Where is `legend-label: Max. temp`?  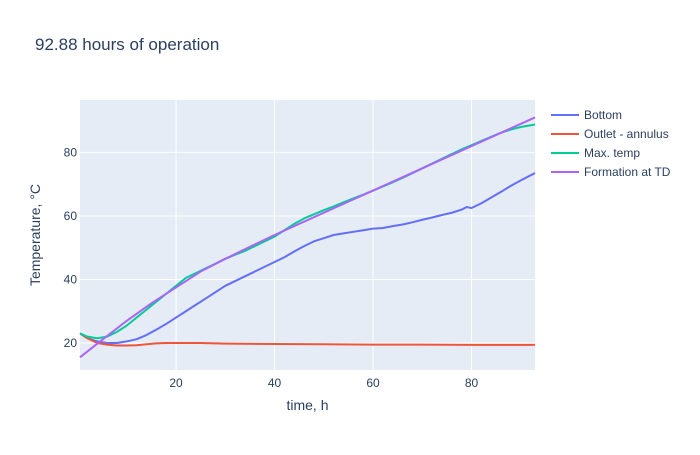
legend-label: Max. temp is located at coordinates (612, 153).